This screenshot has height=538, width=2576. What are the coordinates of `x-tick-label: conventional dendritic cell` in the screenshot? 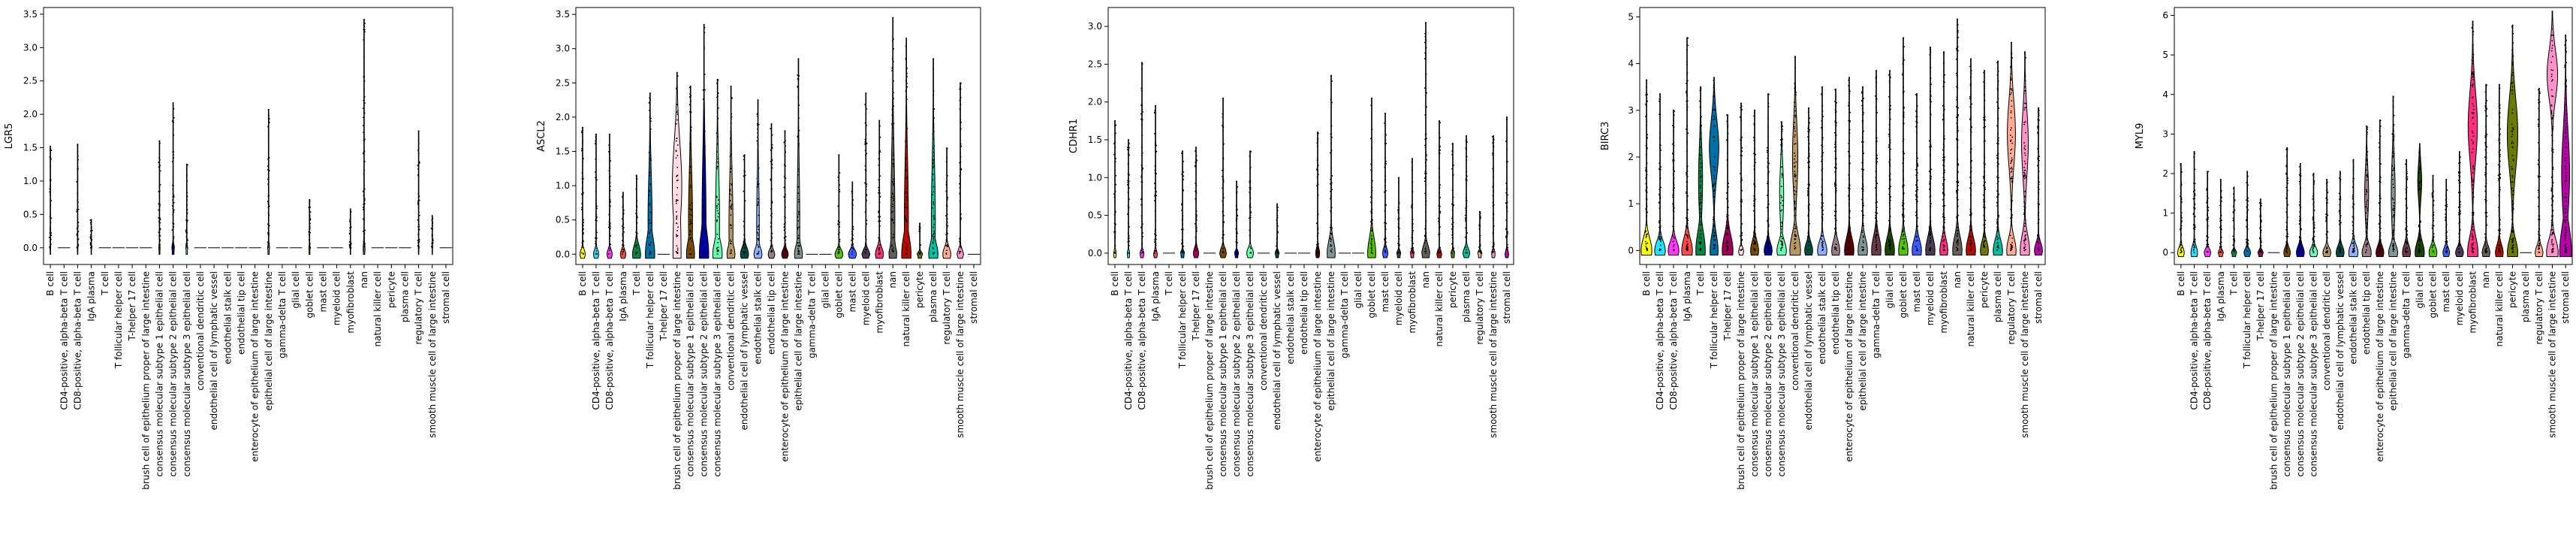 It's located at (731, 331).